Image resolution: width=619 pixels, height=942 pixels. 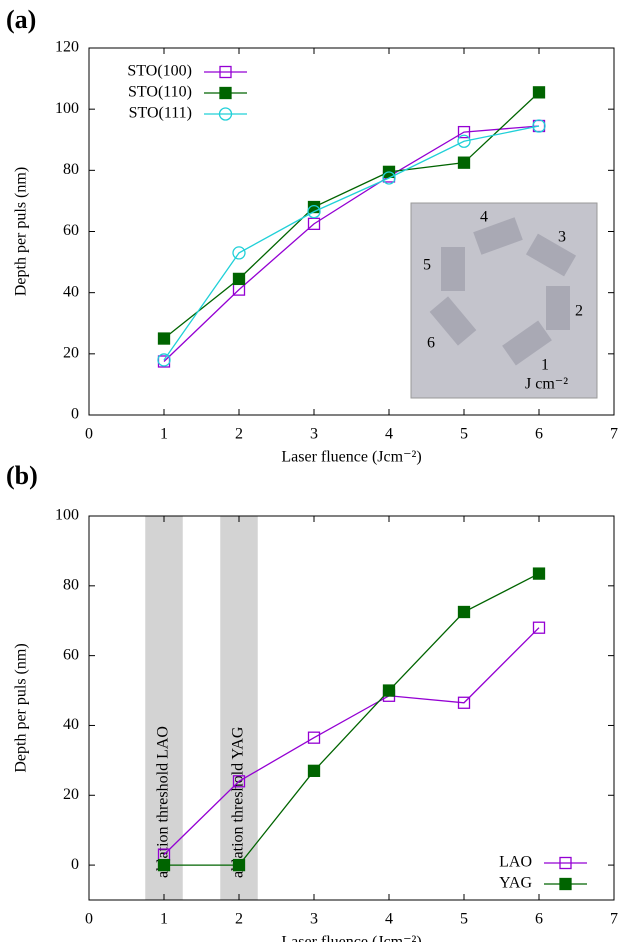 I want to click on inset-label: 3, so click(x=562, y=237).